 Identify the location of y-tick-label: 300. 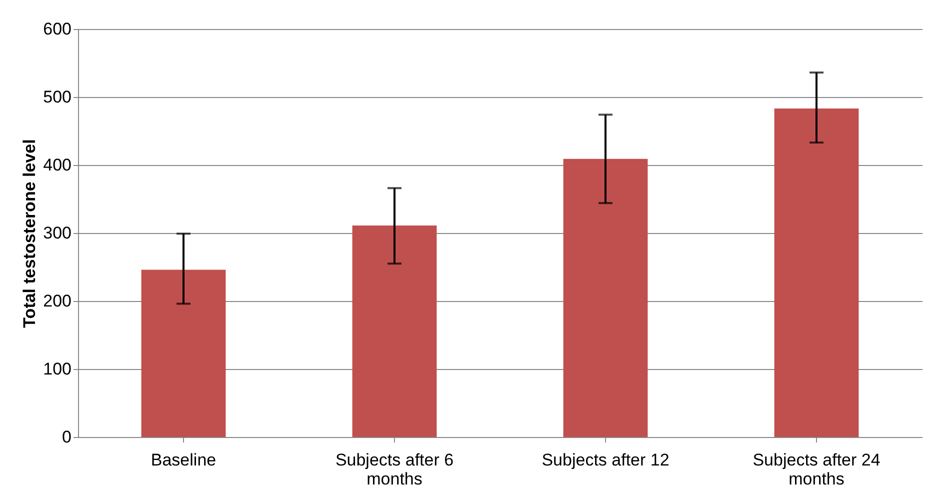
(57, 233).